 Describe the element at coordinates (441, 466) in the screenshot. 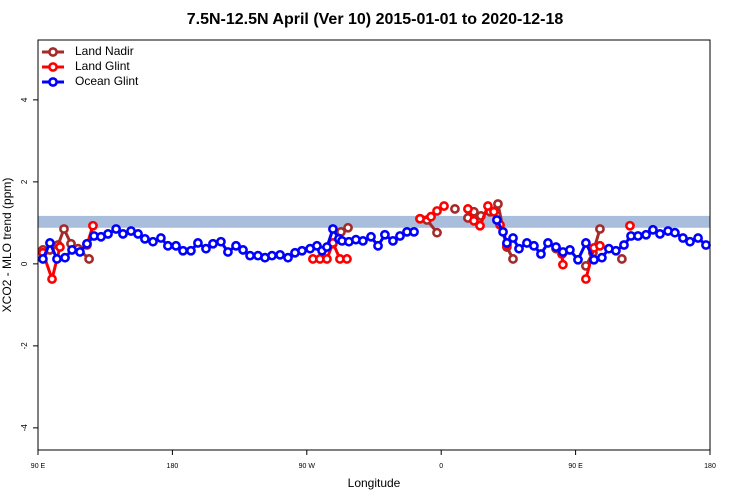

I see `x-tick-label: 0` at that location.